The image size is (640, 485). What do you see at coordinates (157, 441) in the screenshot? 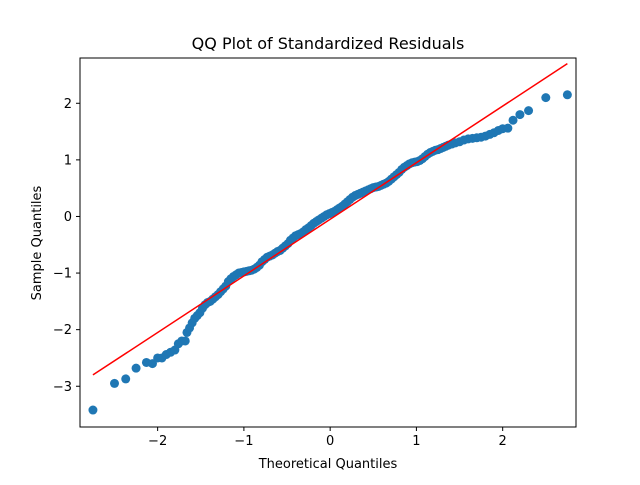
I see `x-tick-label: −2` at bounding box center [157, 441].